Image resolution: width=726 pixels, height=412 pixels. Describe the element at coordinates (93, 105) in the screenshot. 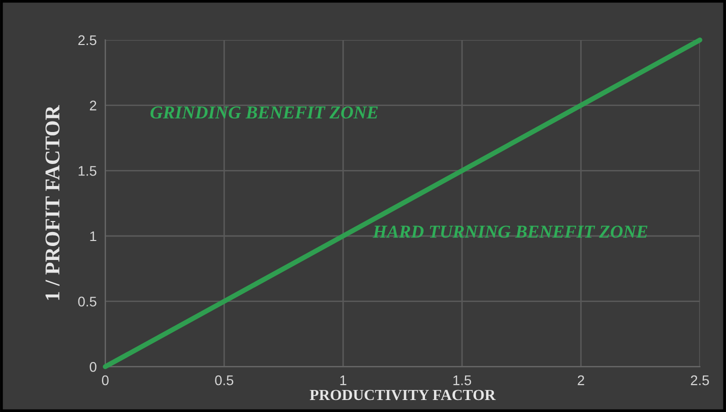

I see `y-tick-label: 2` at that location.